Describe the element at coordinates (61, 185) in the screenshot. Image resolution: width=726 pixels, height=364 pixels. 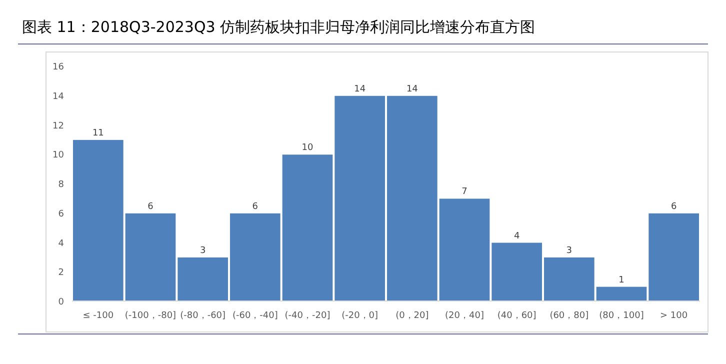
I see `y-tick-label: 8` at that location.